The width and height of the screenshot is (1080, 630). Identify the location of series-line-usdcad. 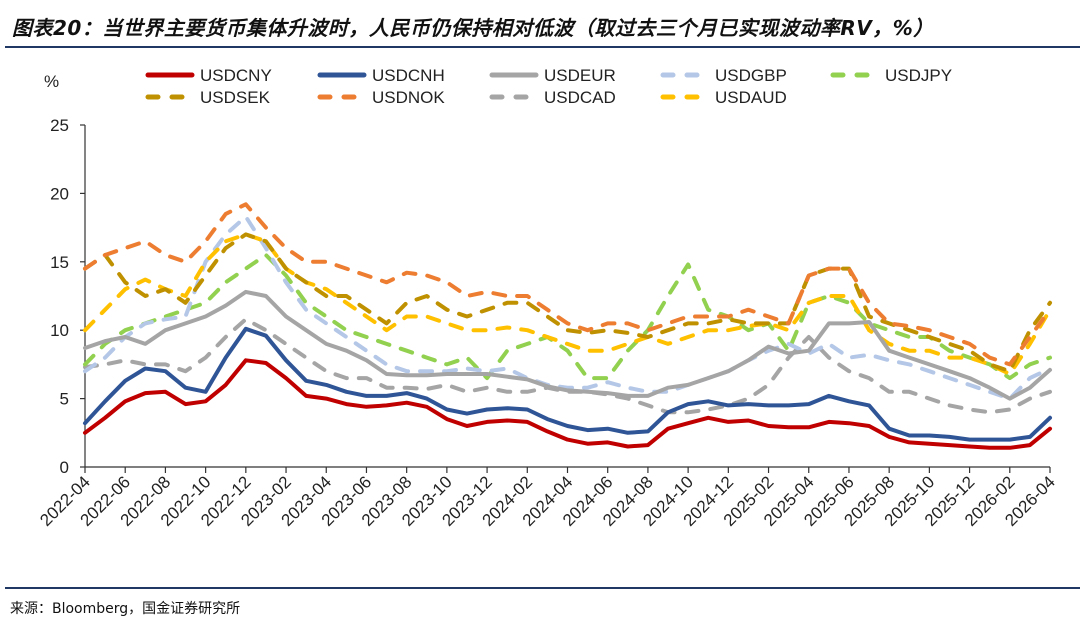
(567, 366).